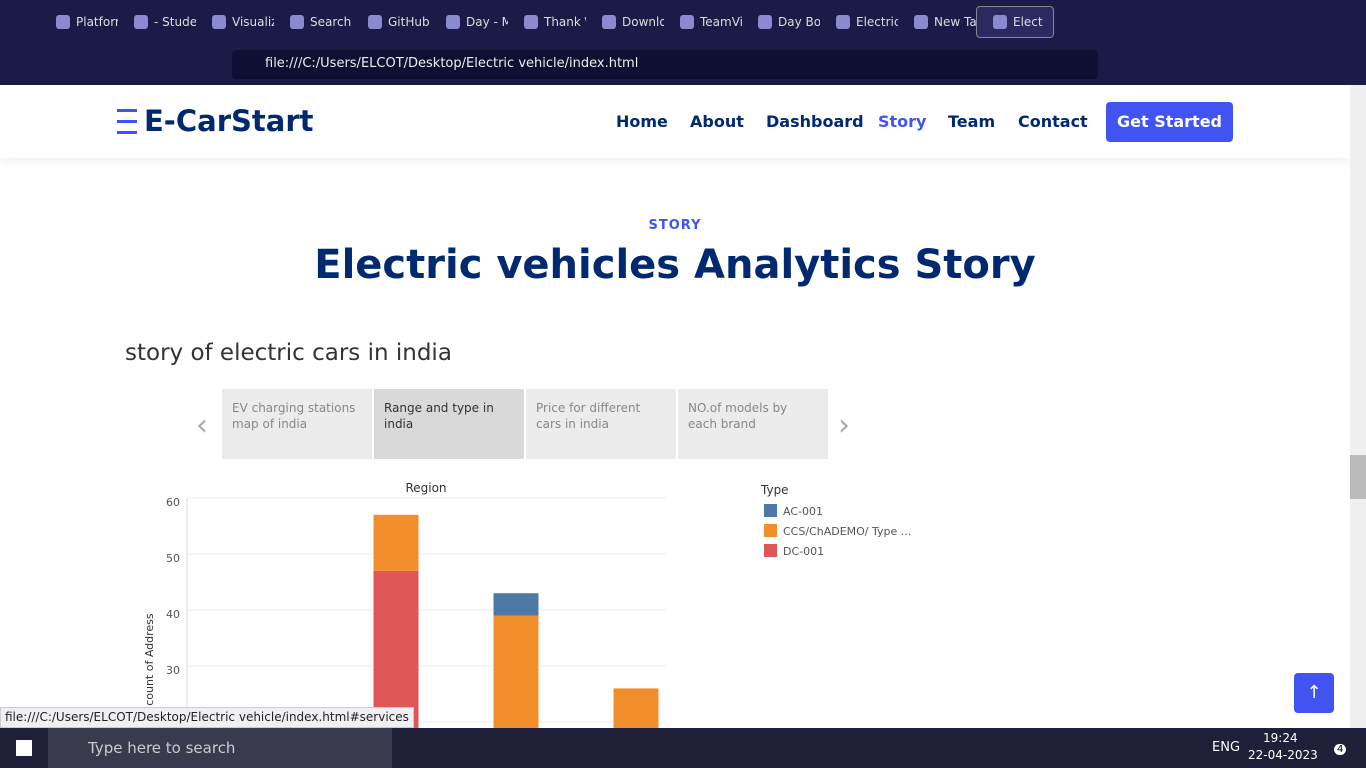 The width and height of the screenshot is (1366, 768). What do you see at coordinates (173, 502) in the screenshot?
I see `y-tick-label: 60` at bounding box center [173, 502].